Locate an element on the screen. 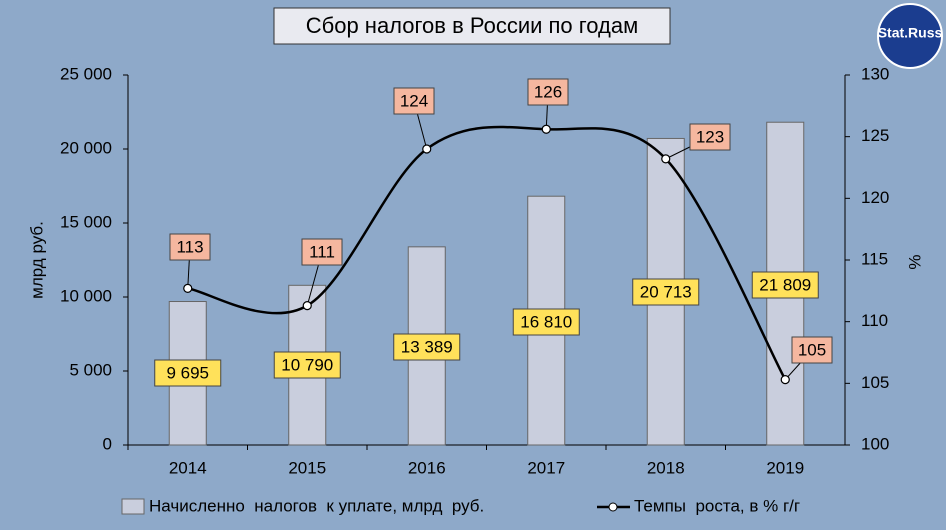  line-value-label: 105 is located at coordinates (812, 349).